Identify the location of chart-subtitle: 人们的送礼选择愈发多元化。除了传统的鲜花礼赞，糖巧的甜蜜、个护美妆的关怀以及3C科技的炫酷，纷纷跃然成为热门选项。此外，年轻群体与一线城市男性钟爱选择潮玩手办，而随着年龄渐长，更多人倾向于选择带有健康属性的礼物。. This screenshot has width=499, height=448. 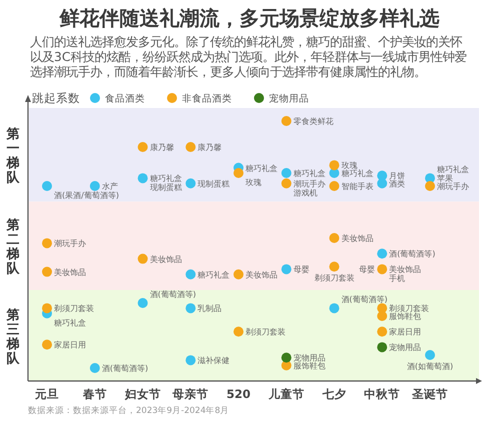
(249, 57).